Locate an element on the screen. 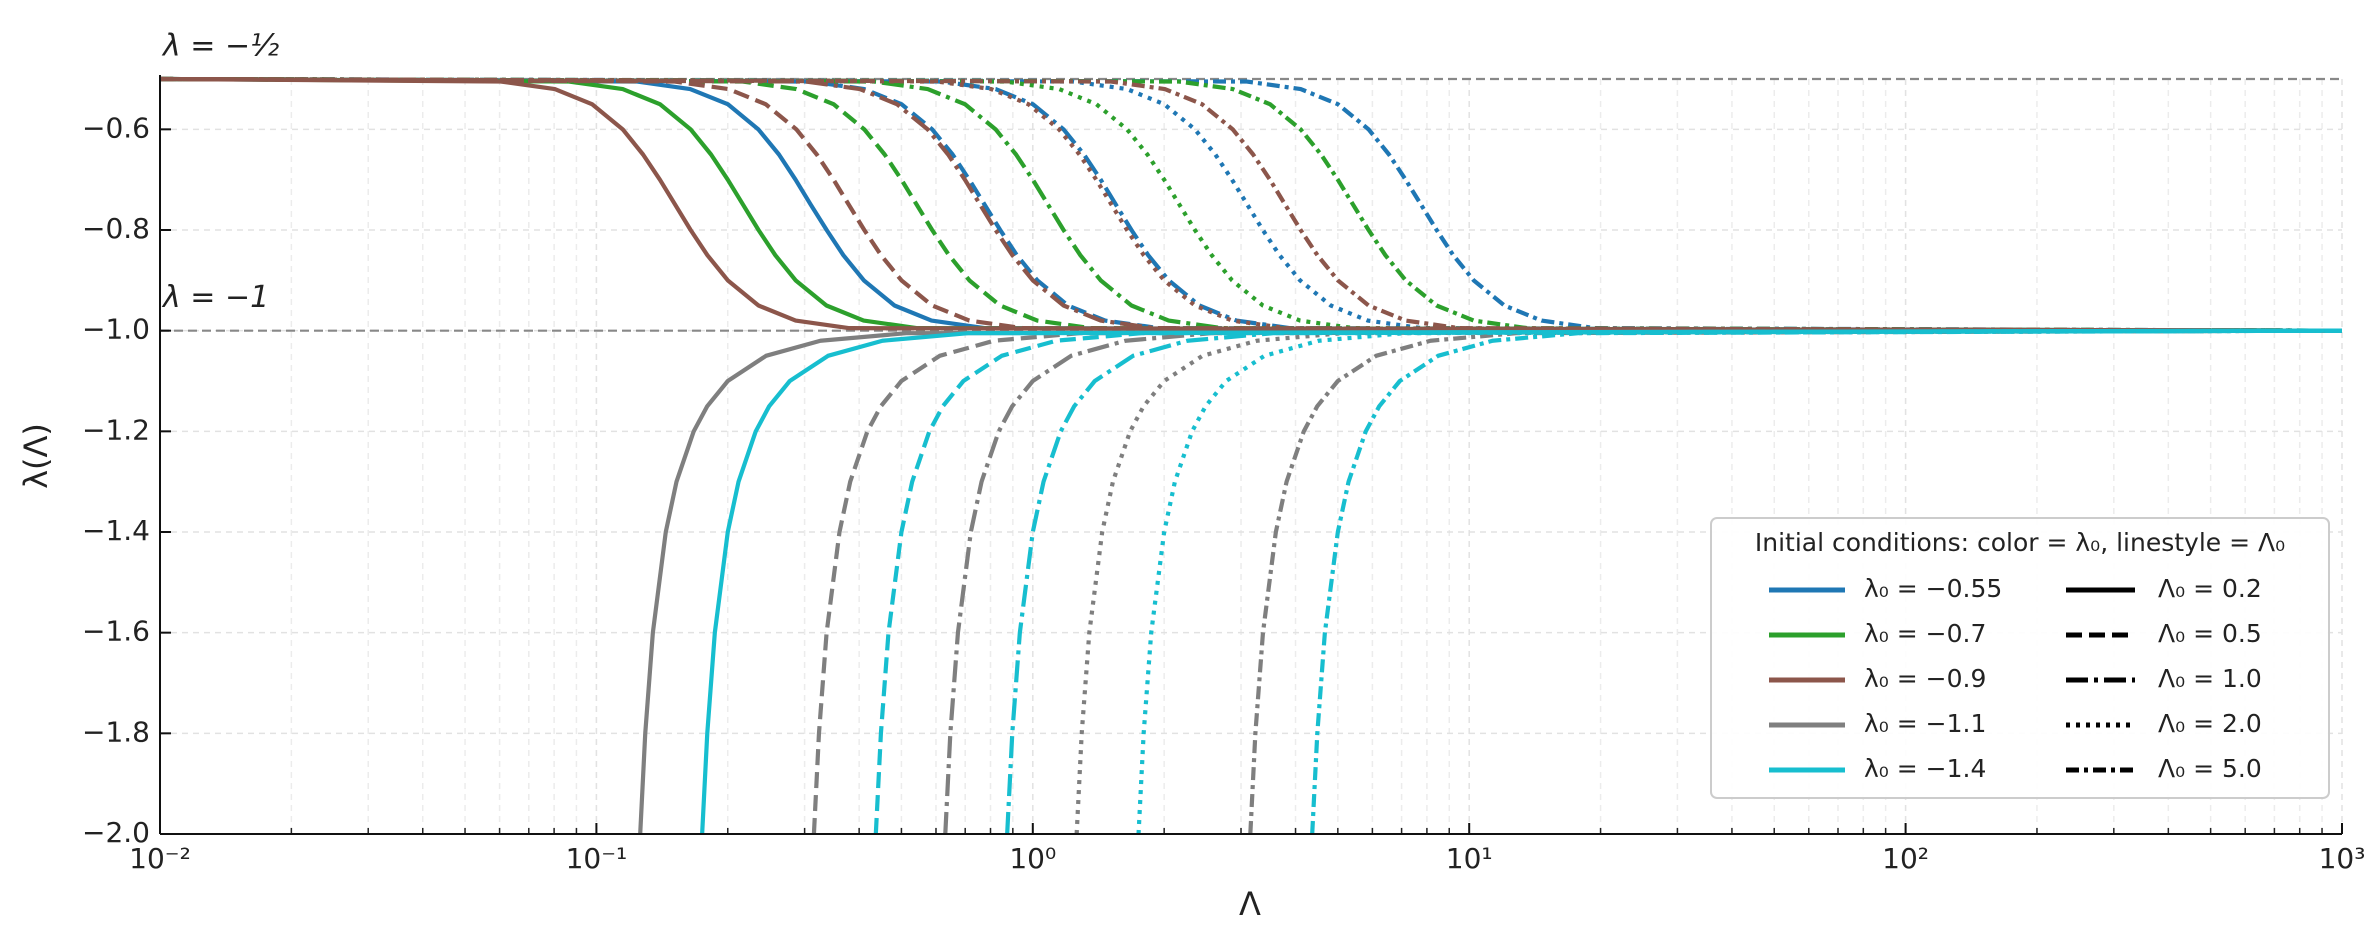  y-tick-label: −1.2 is located at coordinates (116, 429).